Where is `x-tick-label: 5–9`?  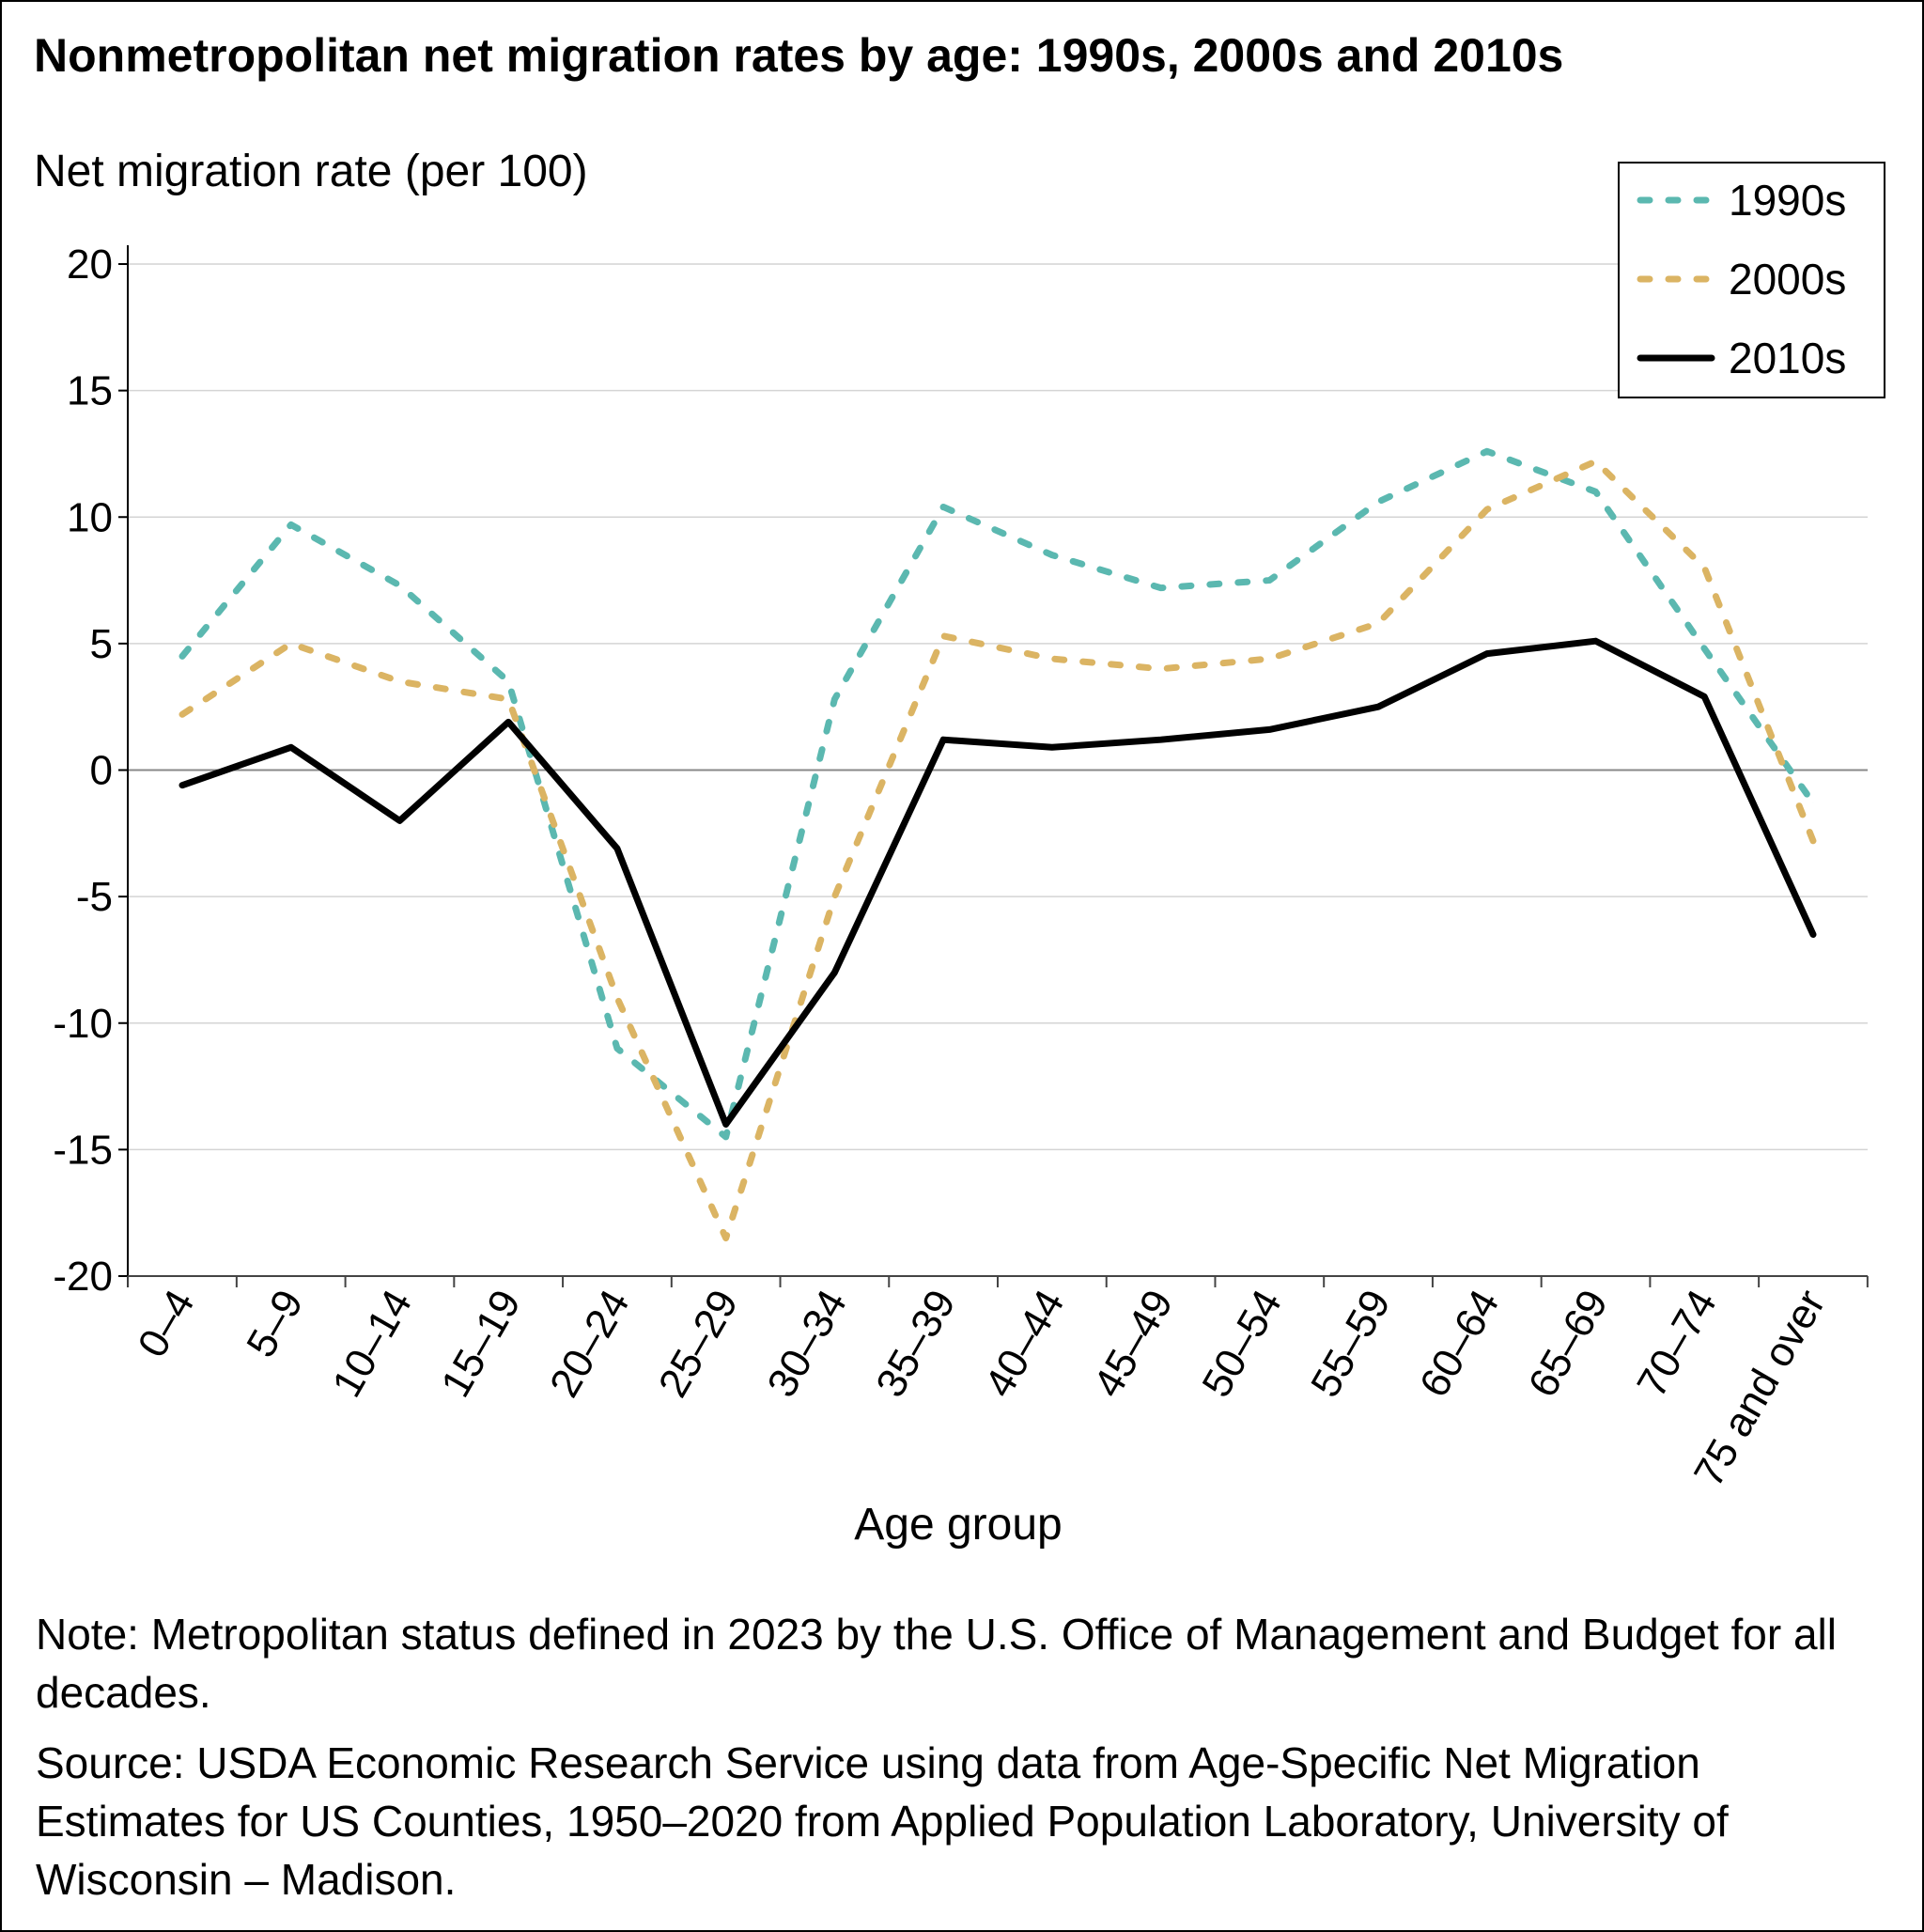
x-tick-label: 5–9 is located at coordinates (275, 1324).